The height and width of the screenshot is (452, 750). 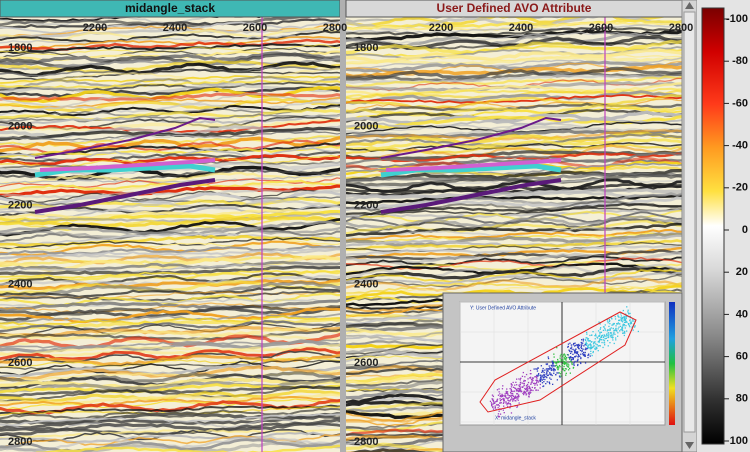 I want to click on colorbar-tick-label: 80, so click(x=742, y=399).